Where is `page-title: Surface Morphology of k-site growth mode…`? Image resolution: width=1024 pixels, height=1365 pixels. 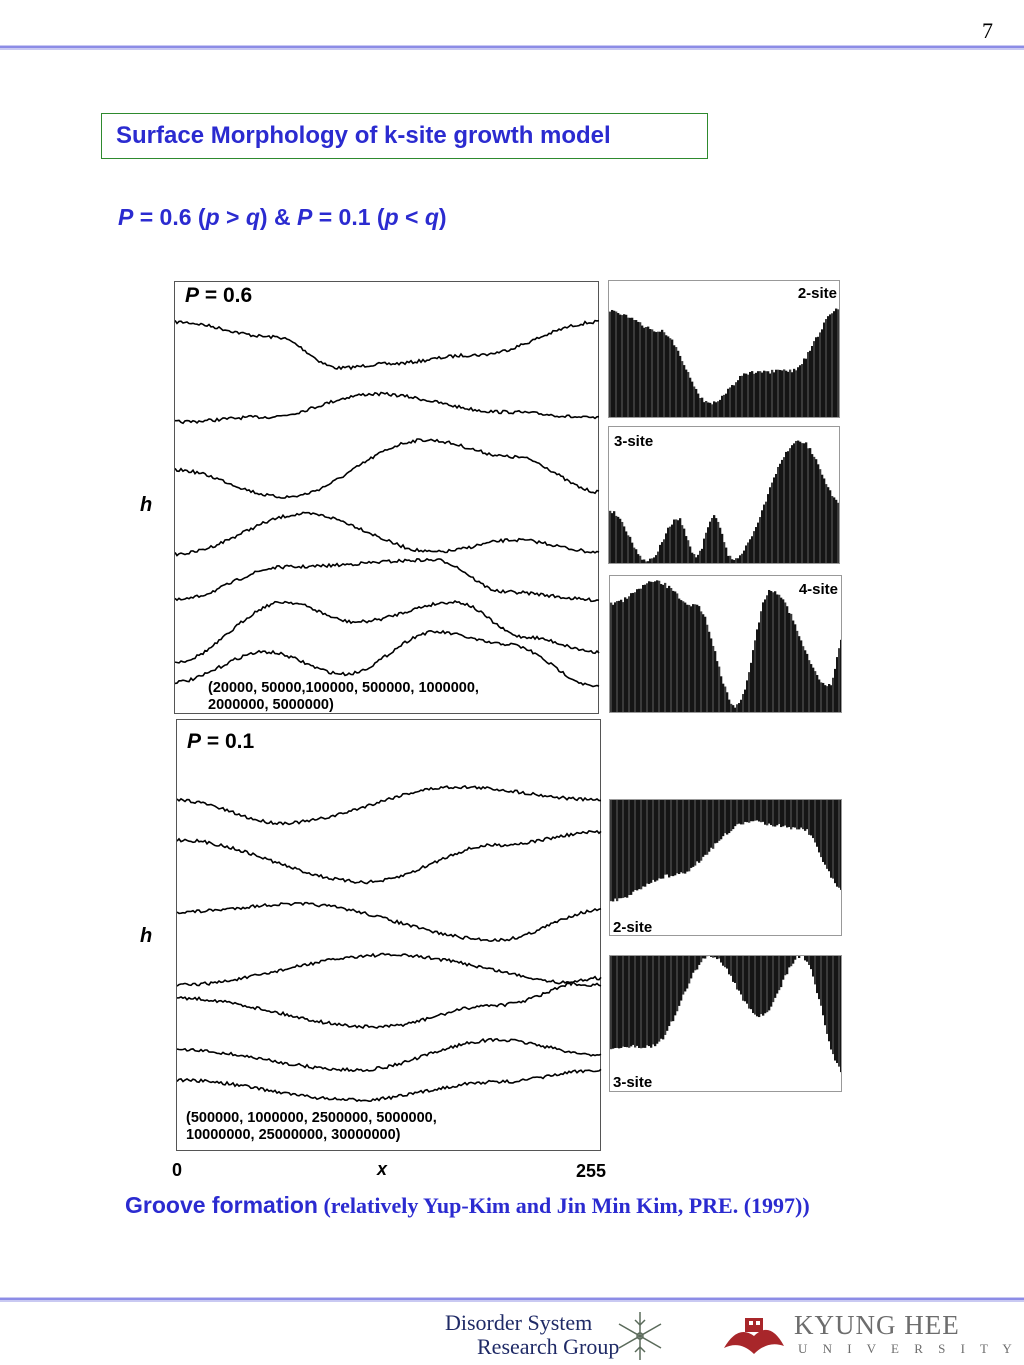
page-title: Surface Morphology of k-site growth mode… is located at coordinates (363, 135).